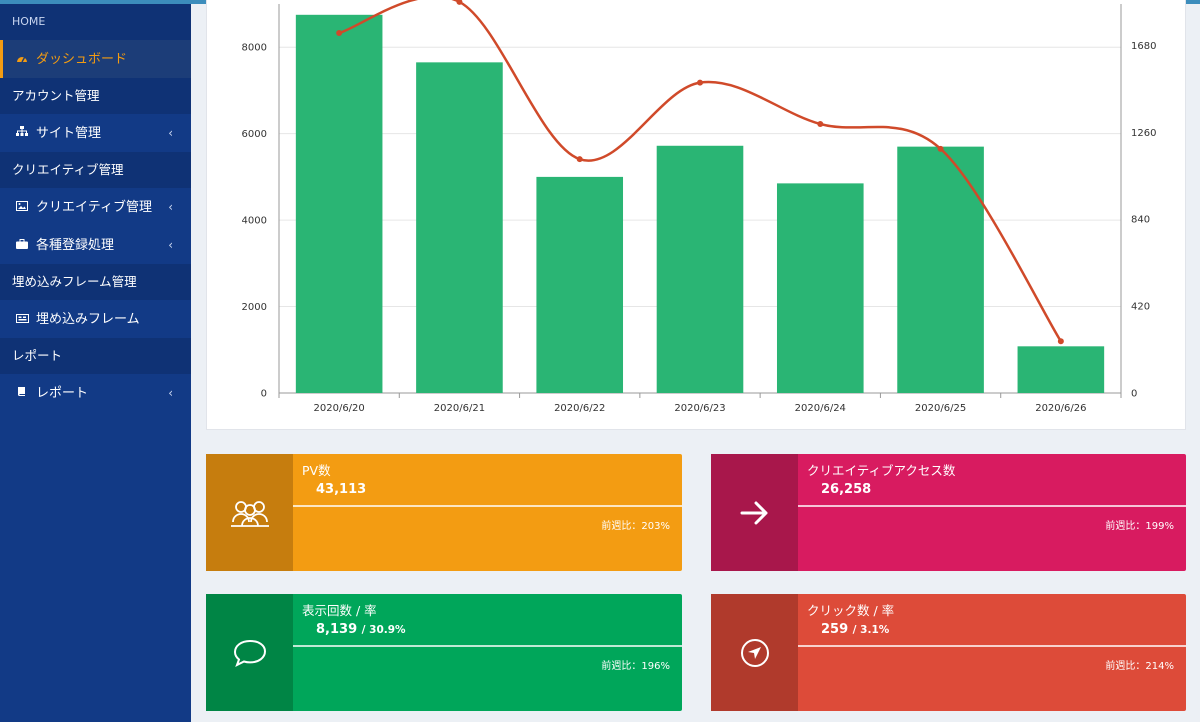 This screenshot has height=722, width=1200. I want to click on card-rate: / 3.1%, so click(871, 630).